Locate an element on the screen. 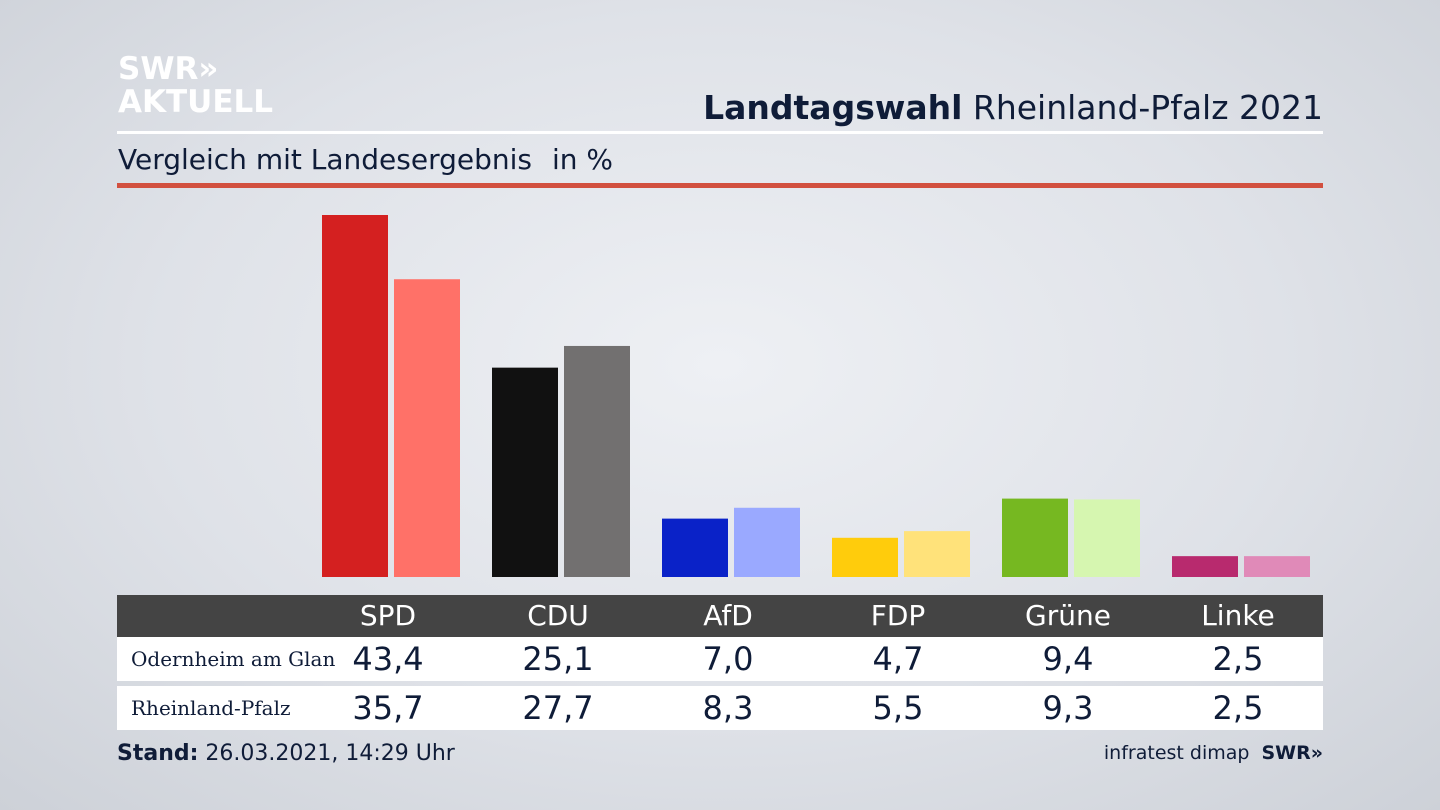 The width and height of the screenshot is (1440, 810). table-cell: 5,5 is located at coordinates (898, 708).